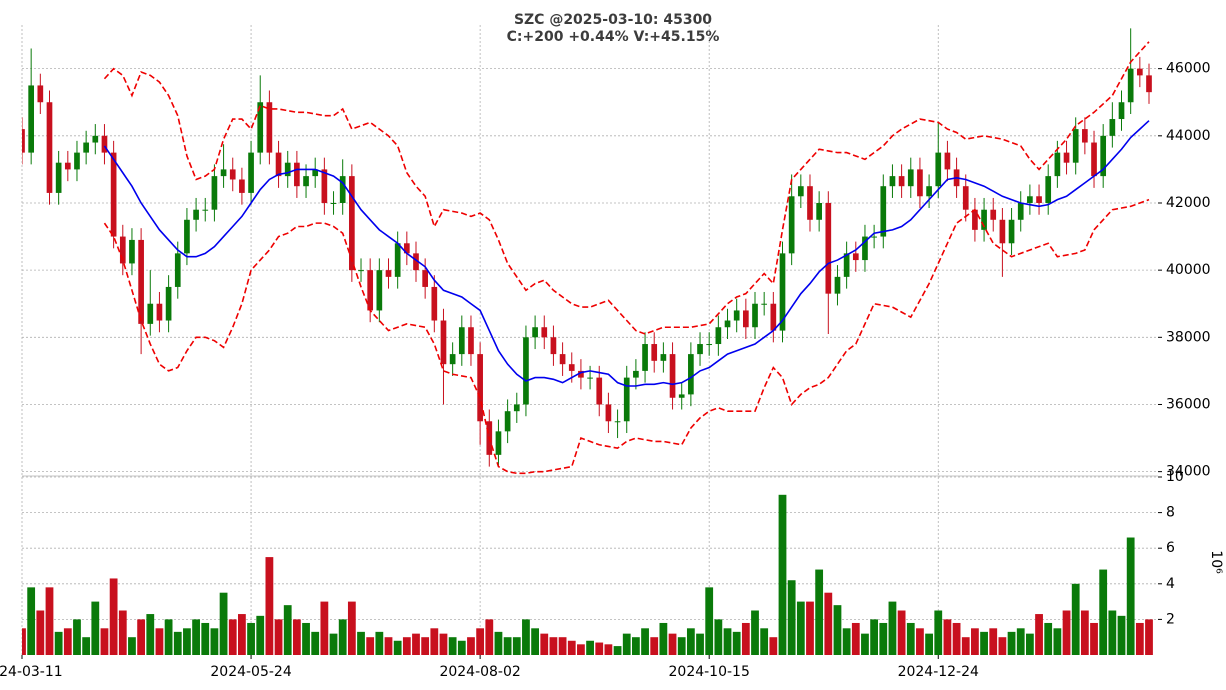  What do you see at coordinates (1188, 472) in the screenshot?
I see `y-tick-label: 34000` at bounding box center [1188, 472].